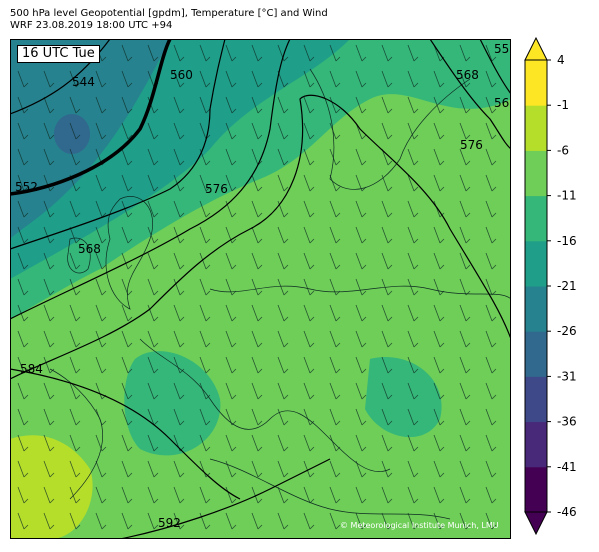  I want to click on colorbar-tick-label: -26, so click(567, 331).